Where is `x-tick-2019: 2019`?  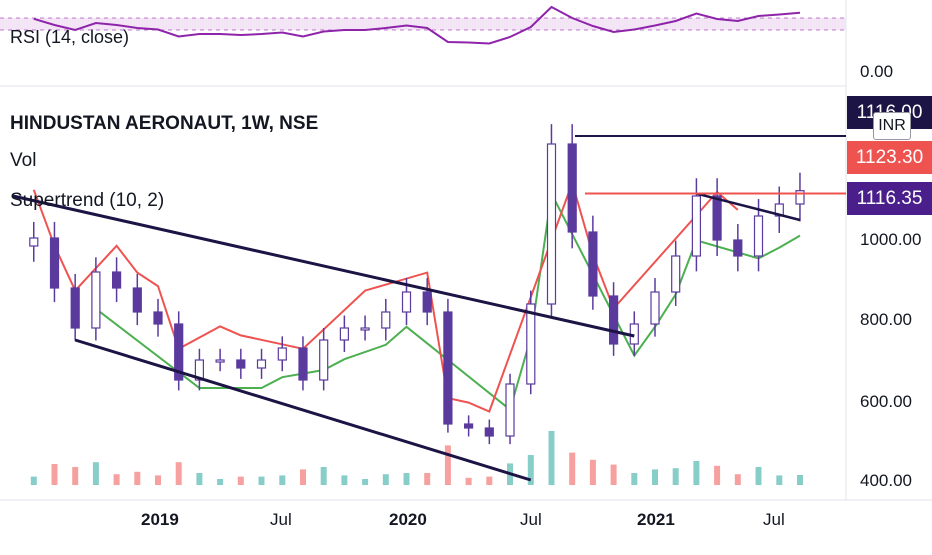
x-tick-2019: 2019 is located at coordinates (160, 519).